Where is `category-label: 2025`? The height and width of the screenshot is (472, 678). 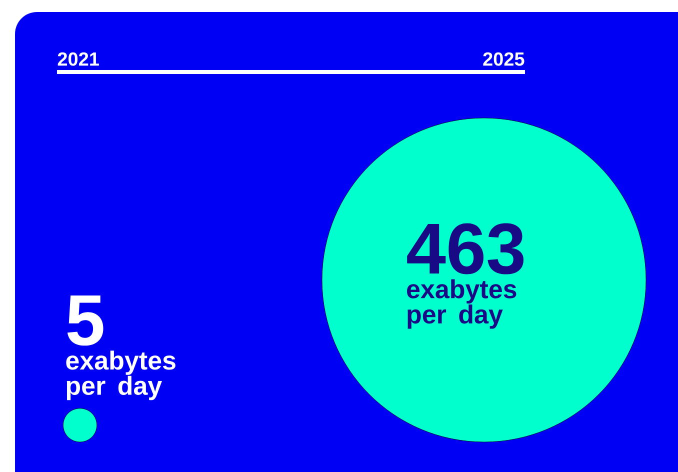
category-label: 2025 is located at coordinates (503, 59).